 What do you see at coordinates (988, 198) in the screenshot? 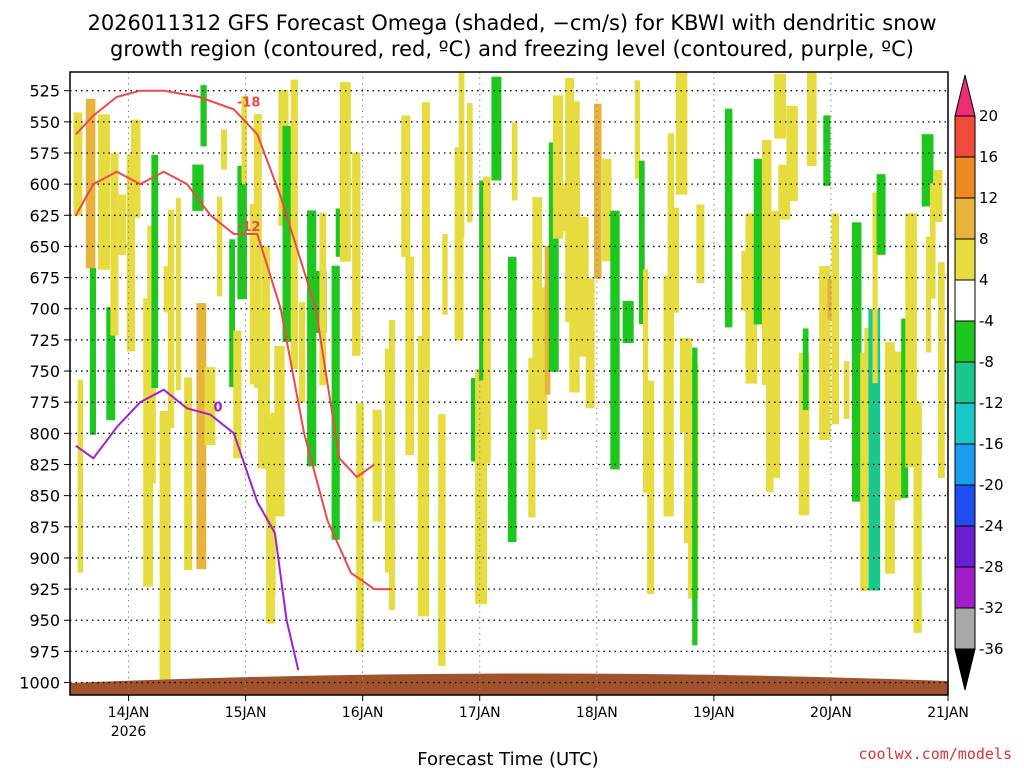
I see `colorbar-label: 12` at bounding box center [988, 198].